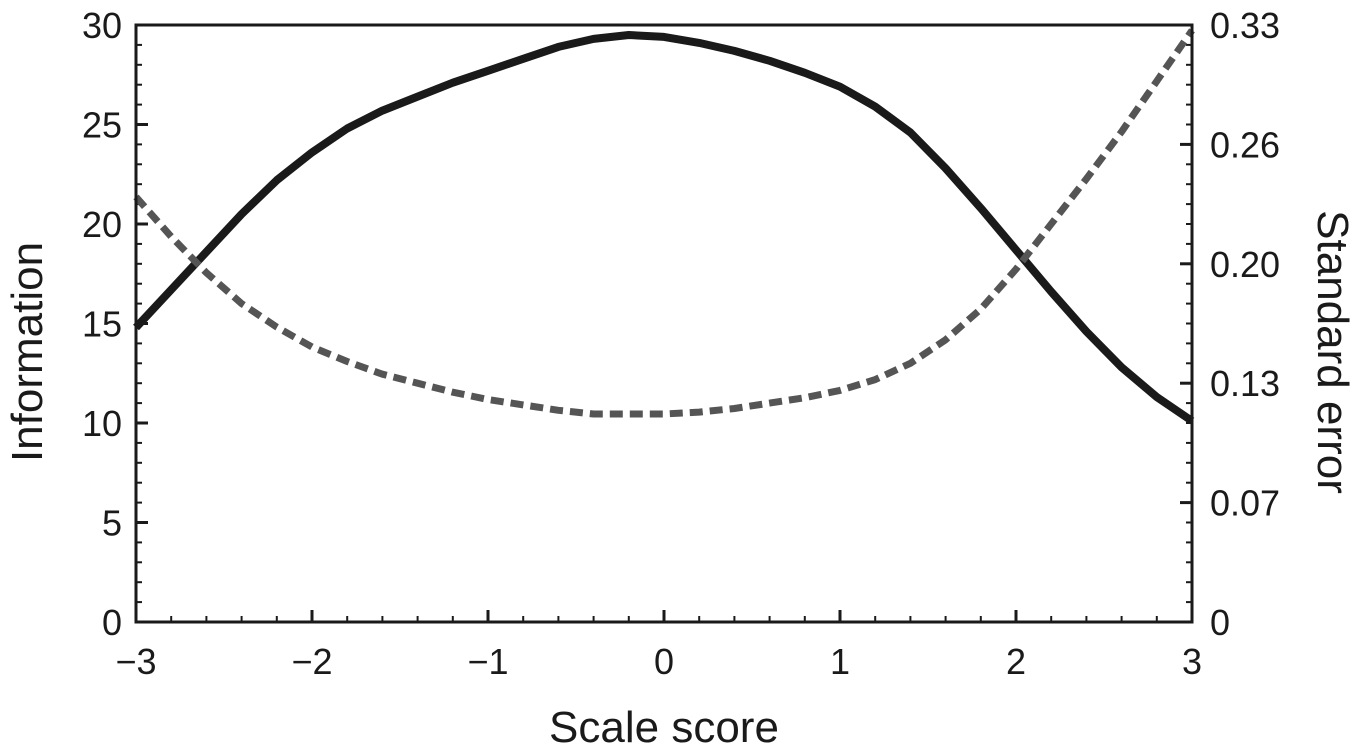 This screenshot has width=1359, height=755. I want to click on x-tick-label: 2, so click(1016, 661).